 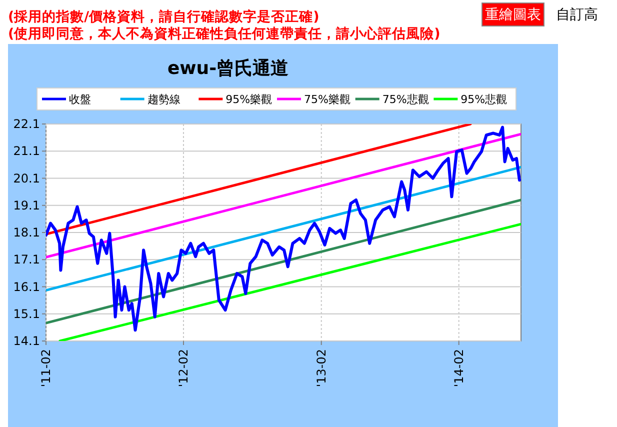 What do you see at coordinates (513, 15) in the screenshot?
I see `text: 重繪圖表` at bounding box center [513, 15].